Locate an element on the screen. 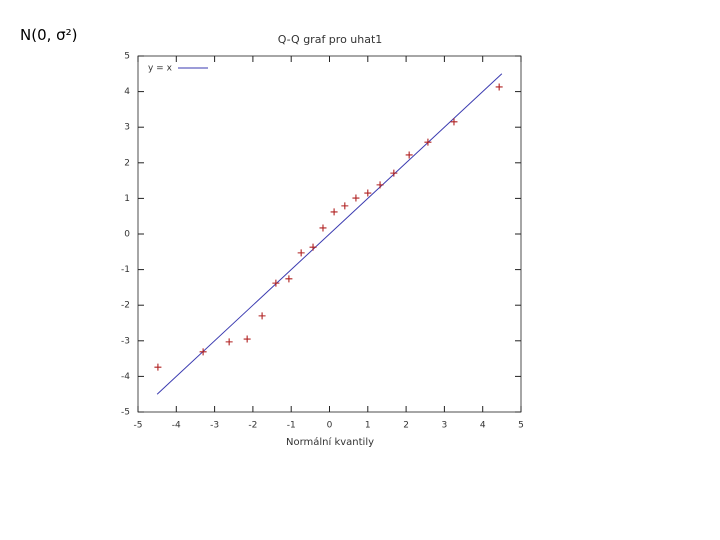  x-tick-label: -4 is located at coordinates (176, 426).